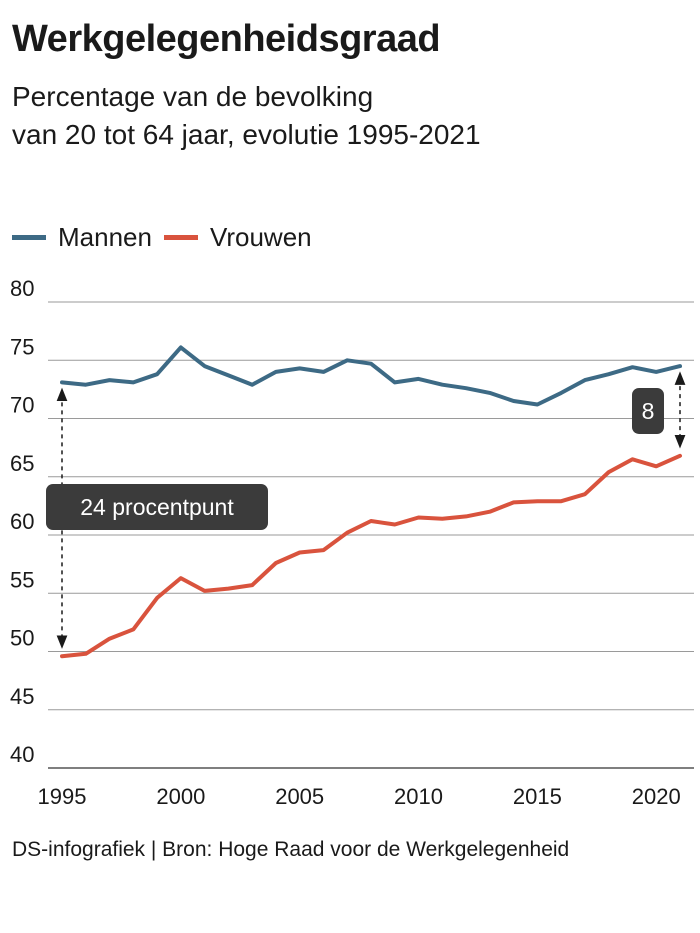 This screenshot has width=700, height=933. What do you see at coordinates (22, 579) in the screenshot?
I see `y-tick-label-55: 55` at bounding box center [22, 579].